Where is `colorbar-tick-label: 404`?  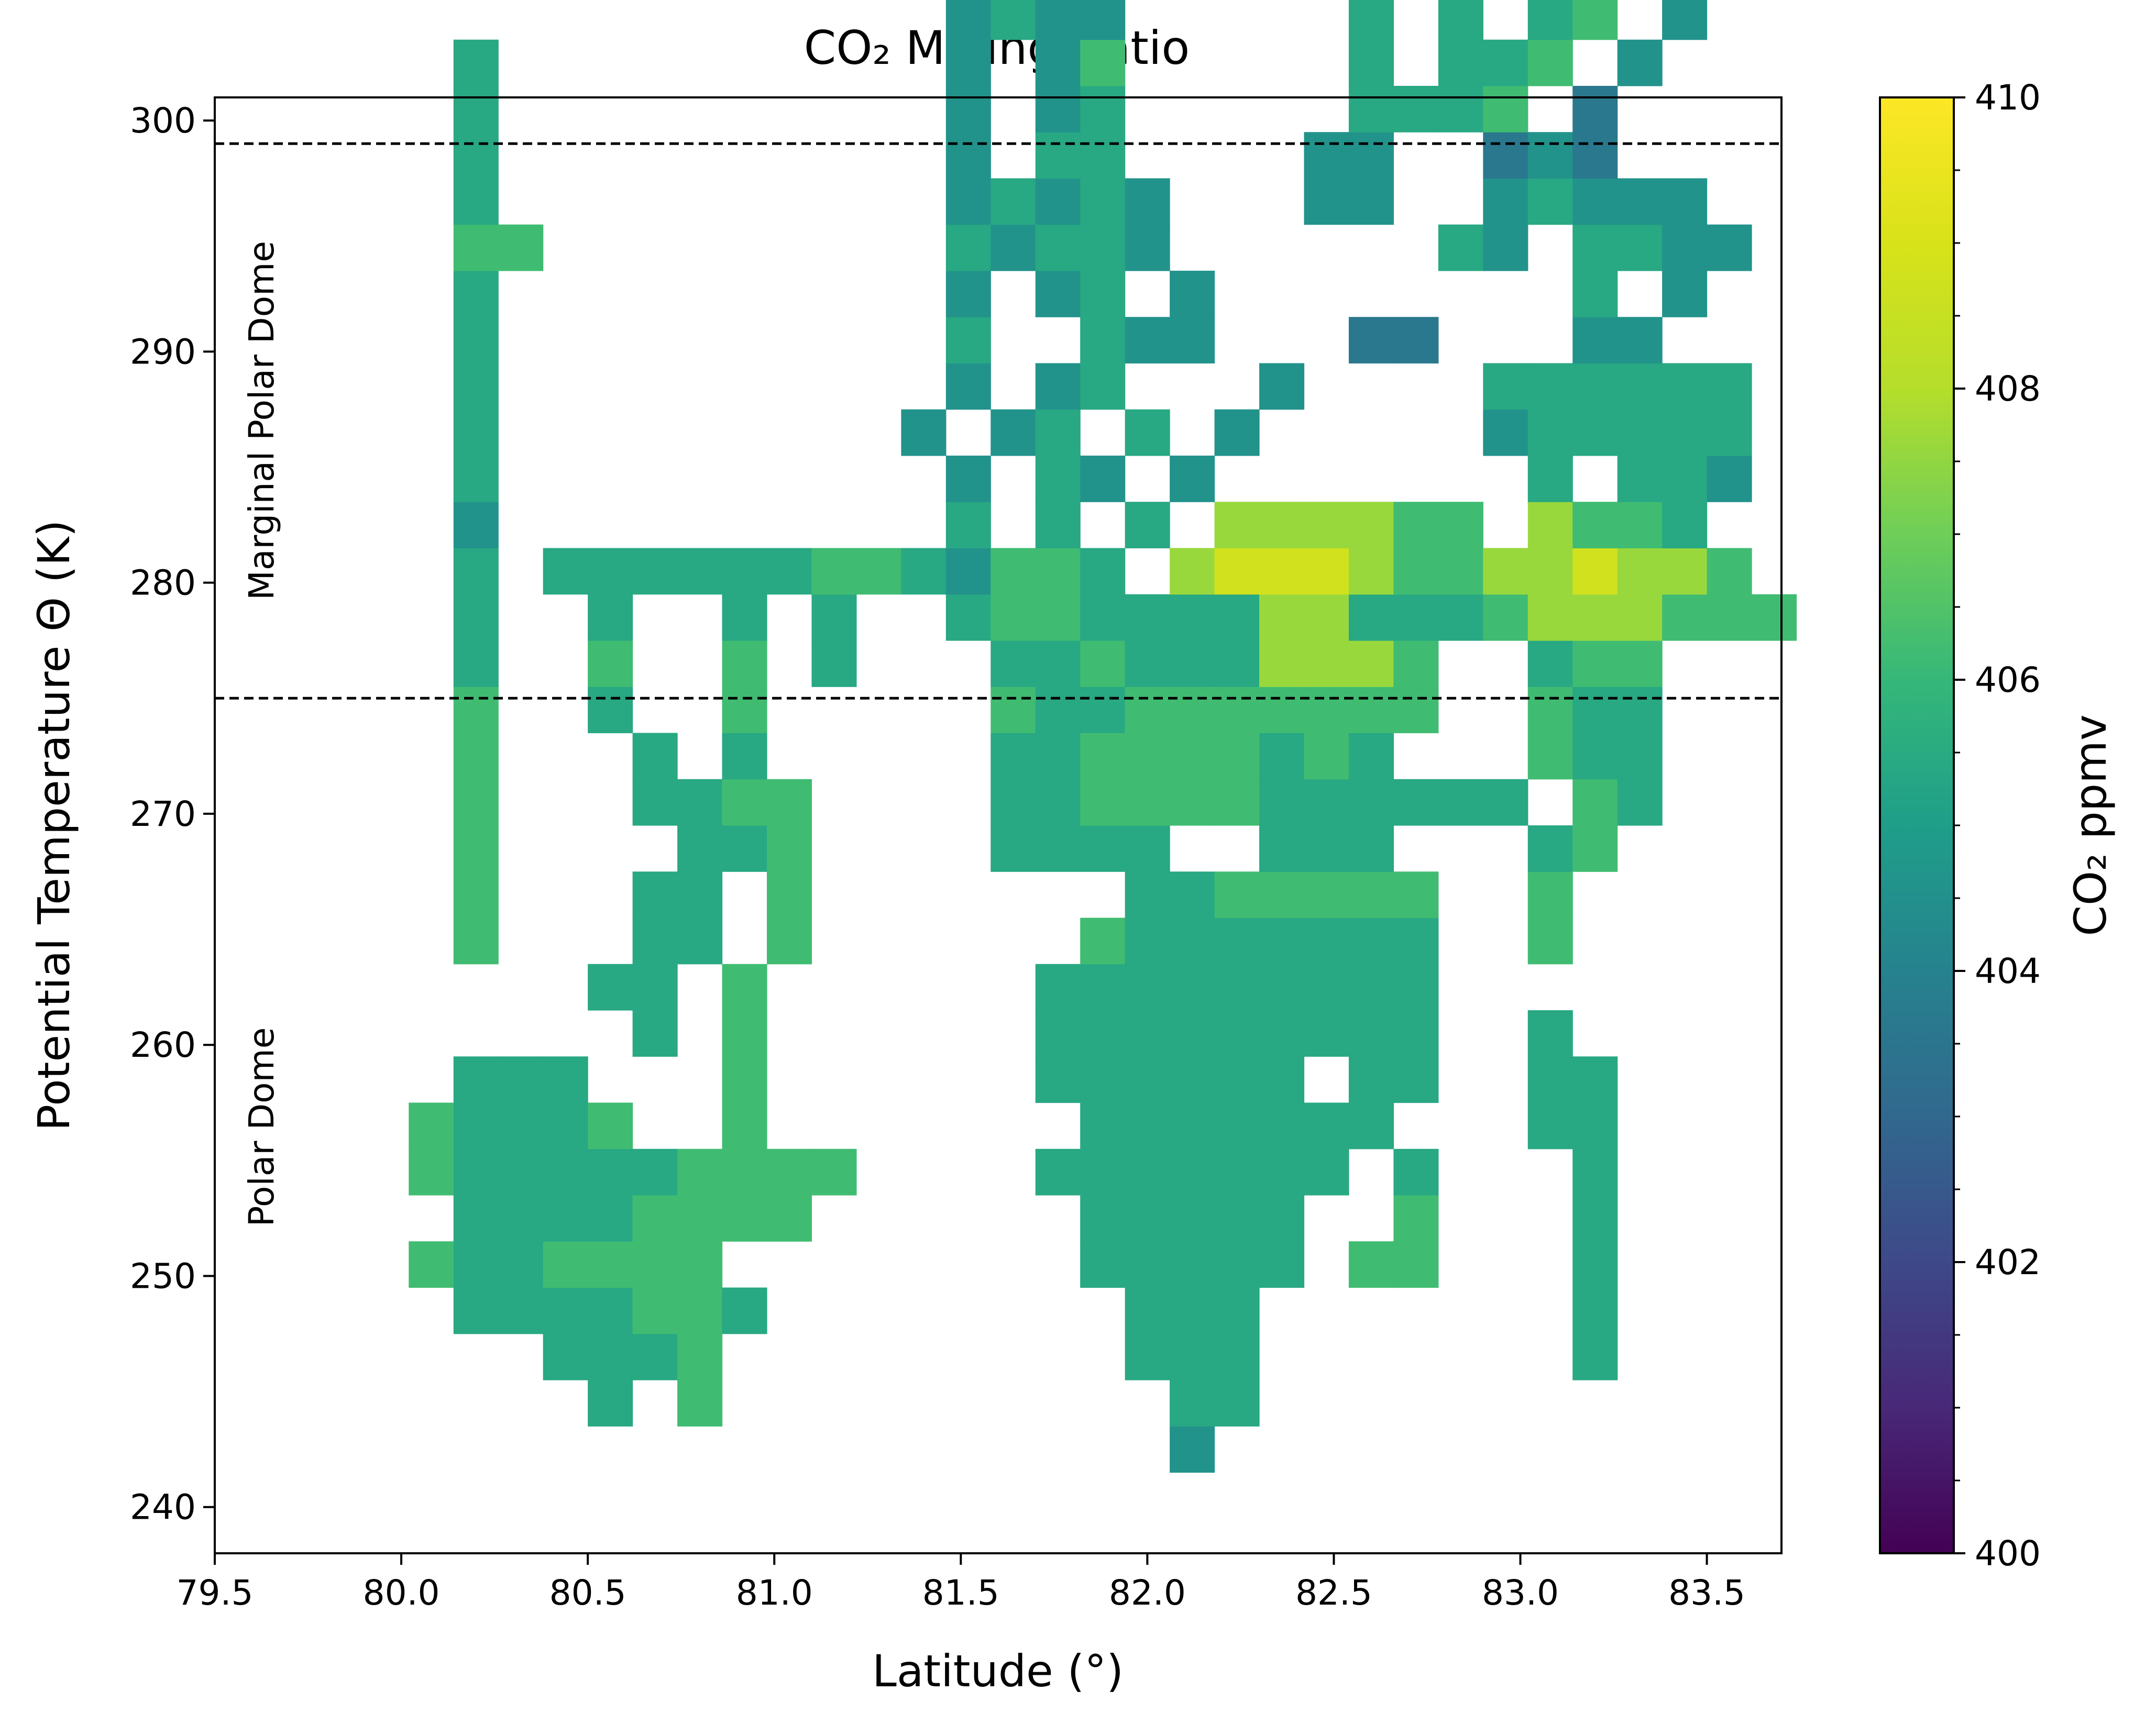
colorbar-tick-label: 404 is located at coordinates (2008, 971).